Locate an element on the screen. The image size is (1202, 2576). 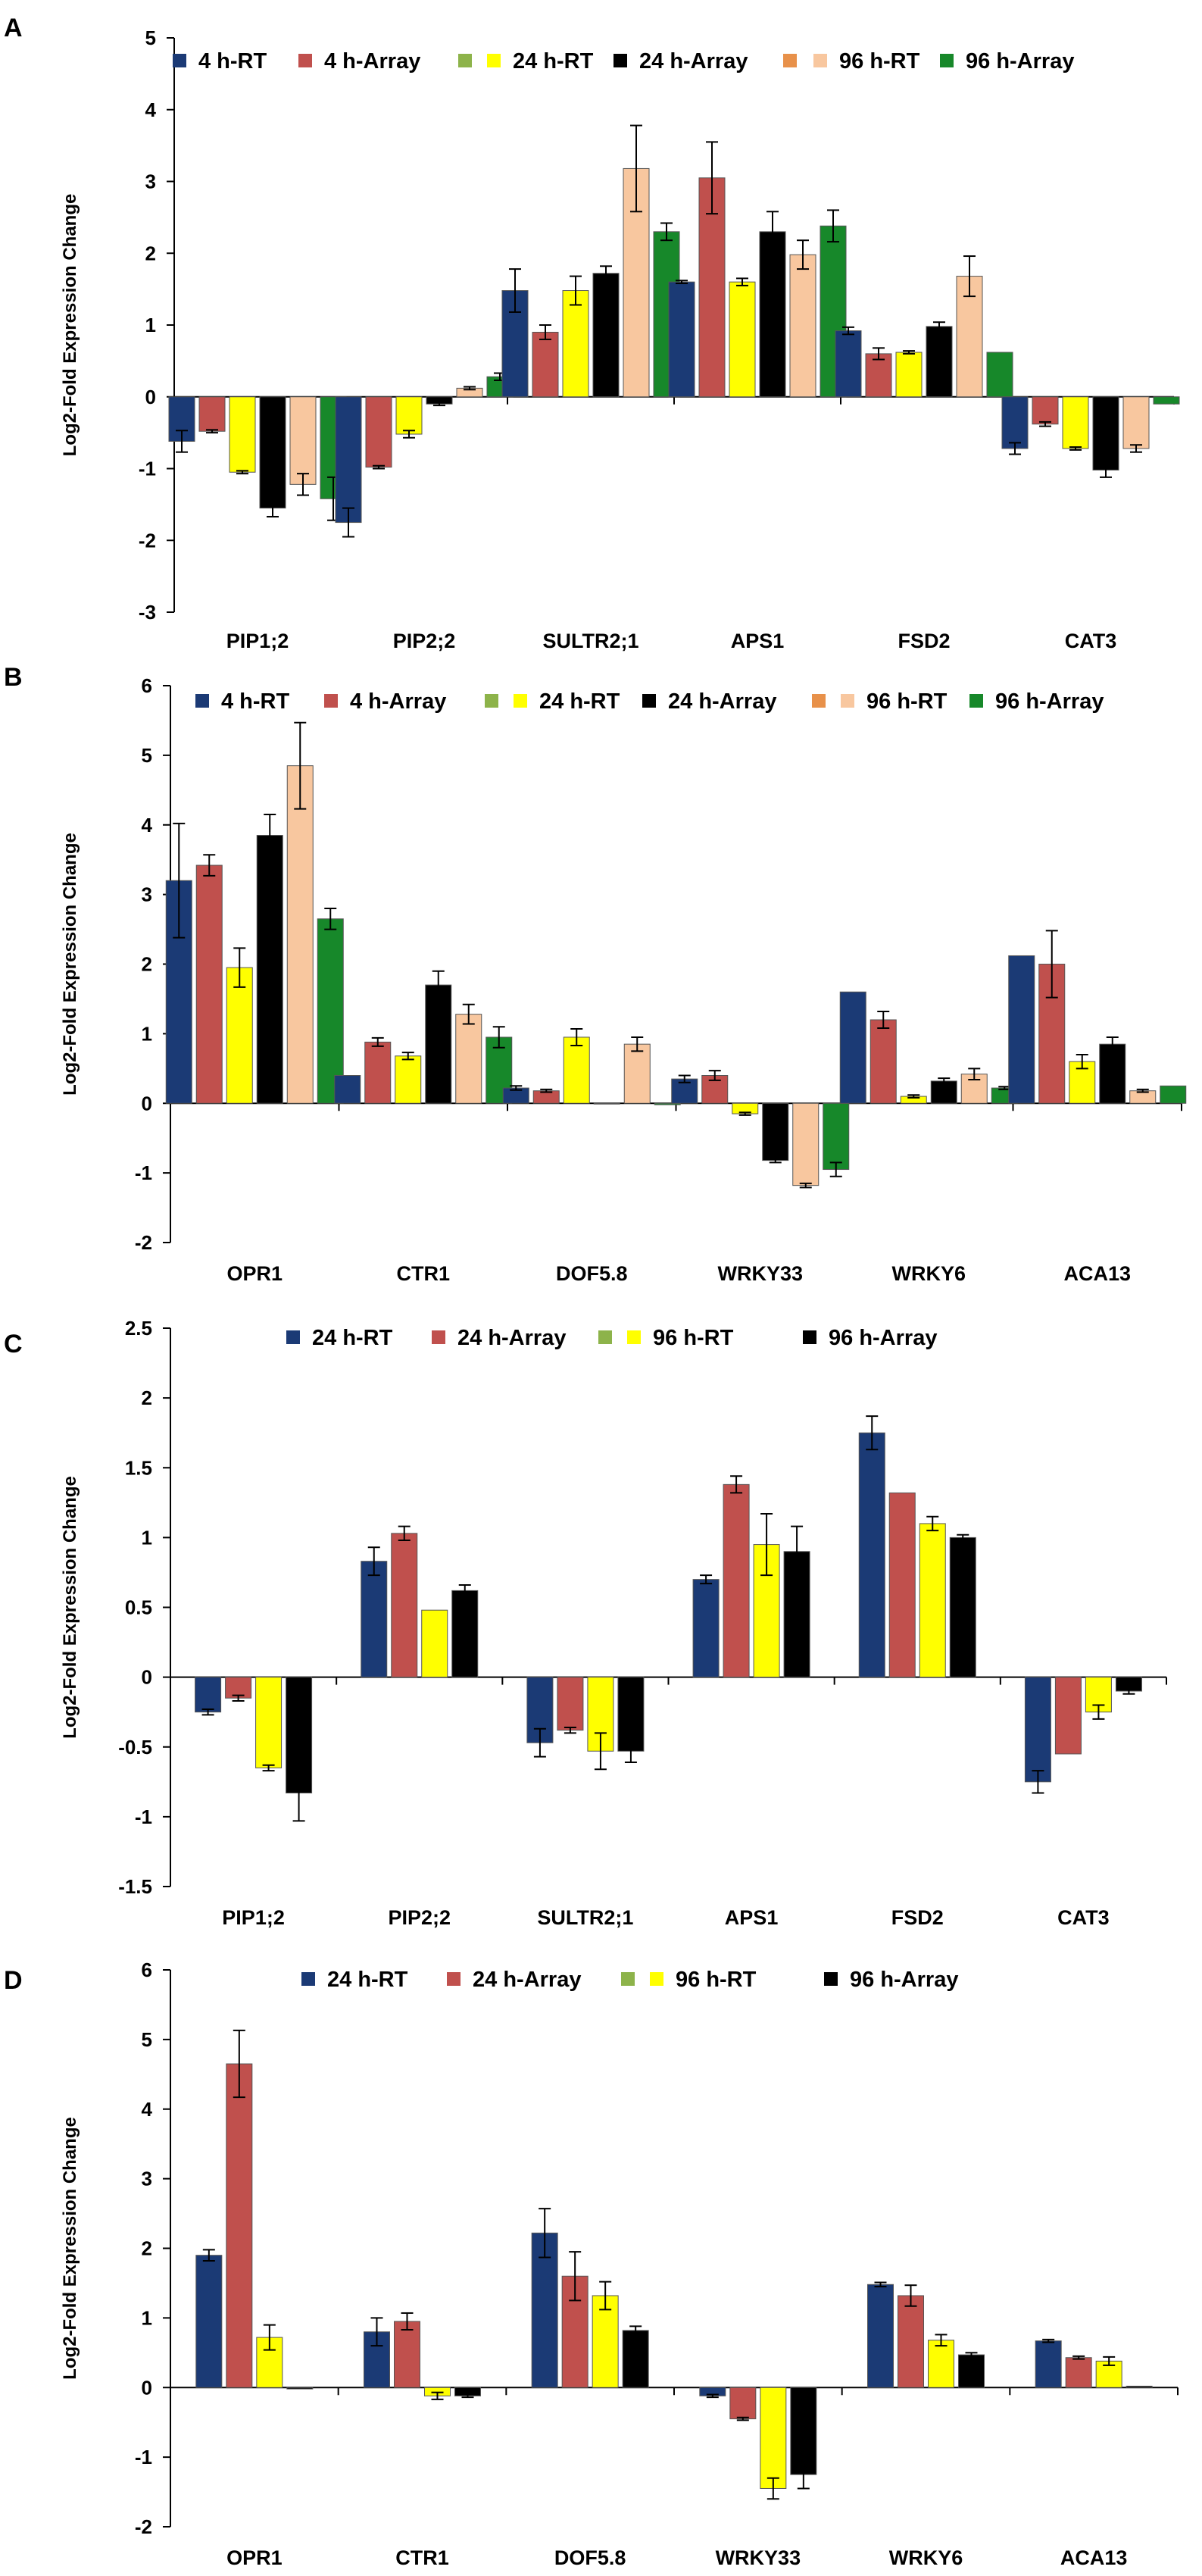
category-label: CAT3 is located at coordinates (1083, 1918).